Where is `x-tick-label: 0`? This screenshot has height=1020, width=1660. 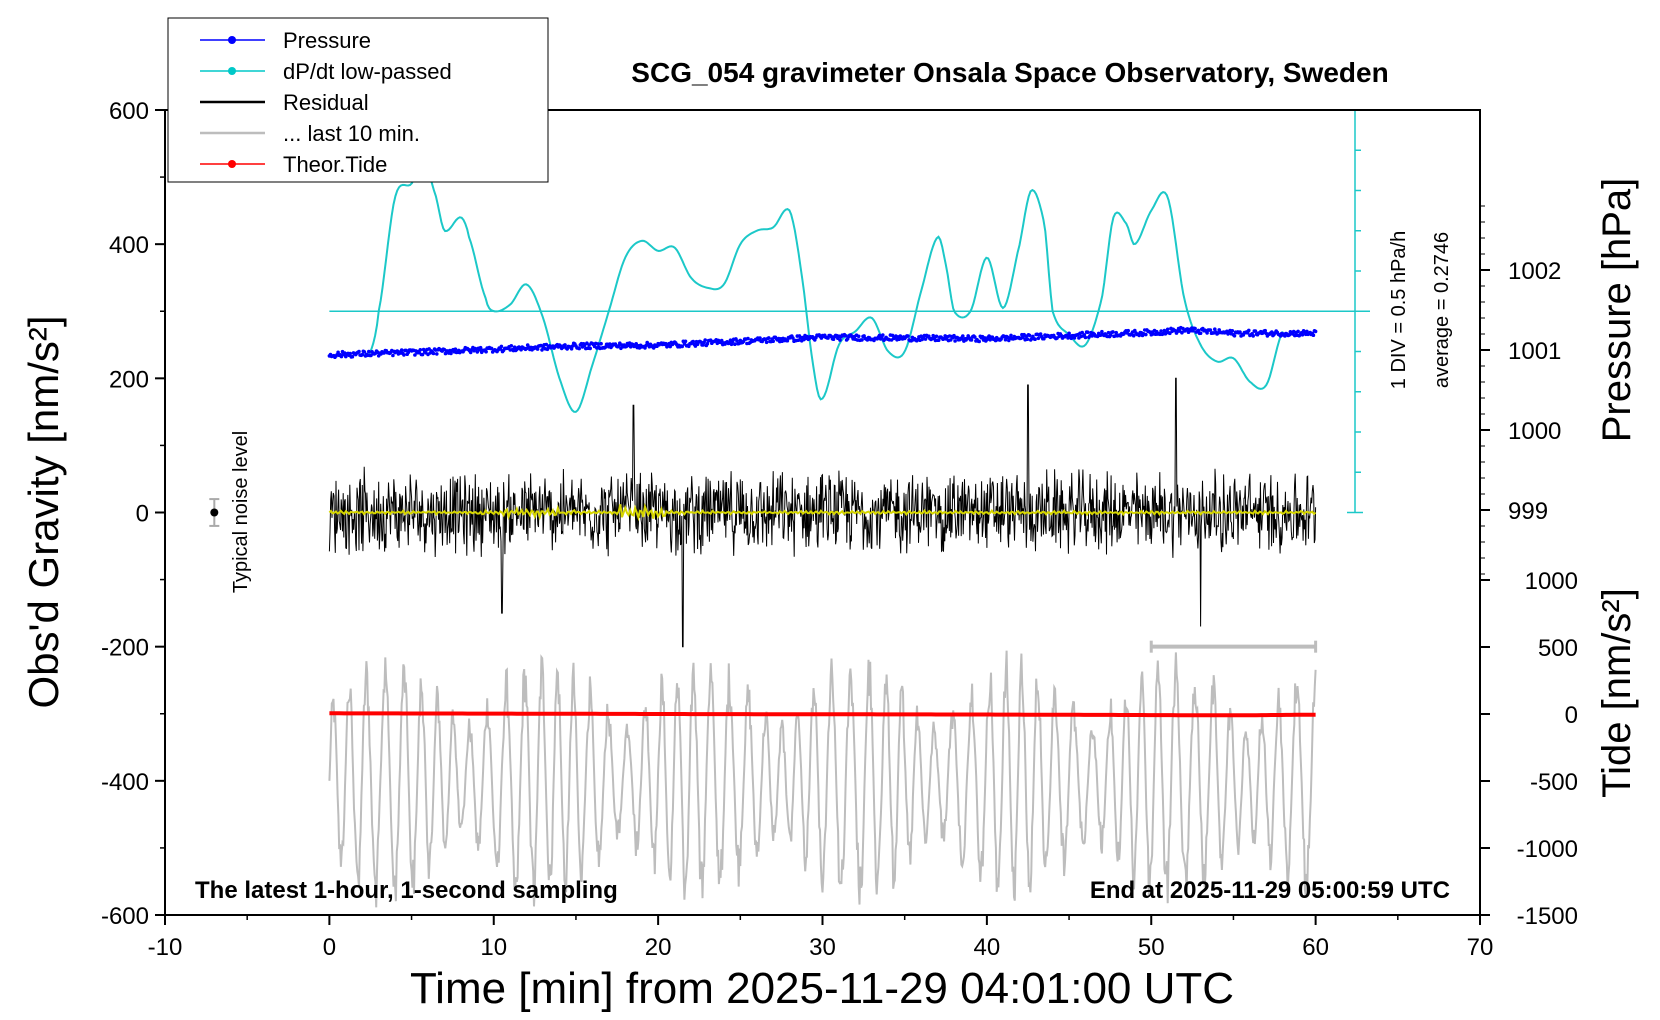
x-tick-label: 0 is located at coordinates (329, 947).